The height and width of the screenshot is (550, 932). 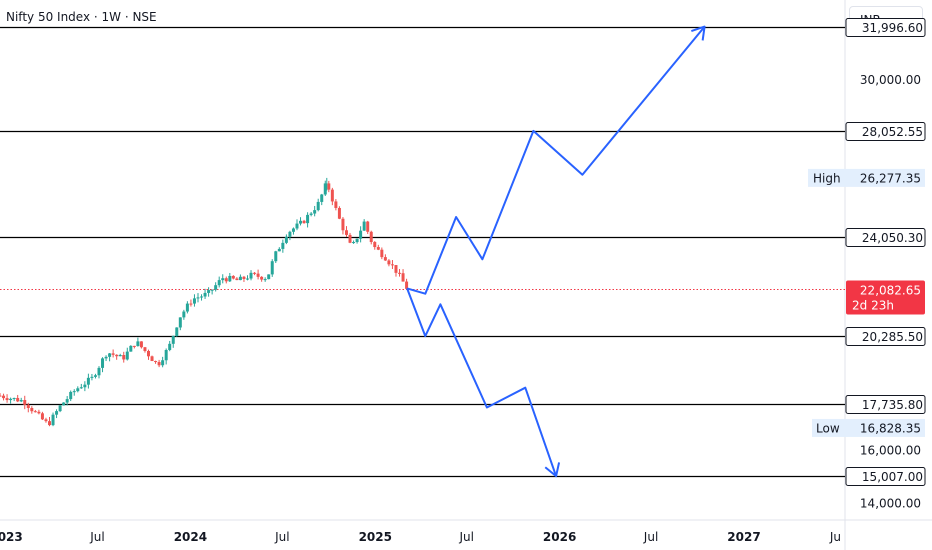 What do you see at coordinates (827, 177) in the screenshot?
I see `high-caption-box` at bounding box center [827, 177].